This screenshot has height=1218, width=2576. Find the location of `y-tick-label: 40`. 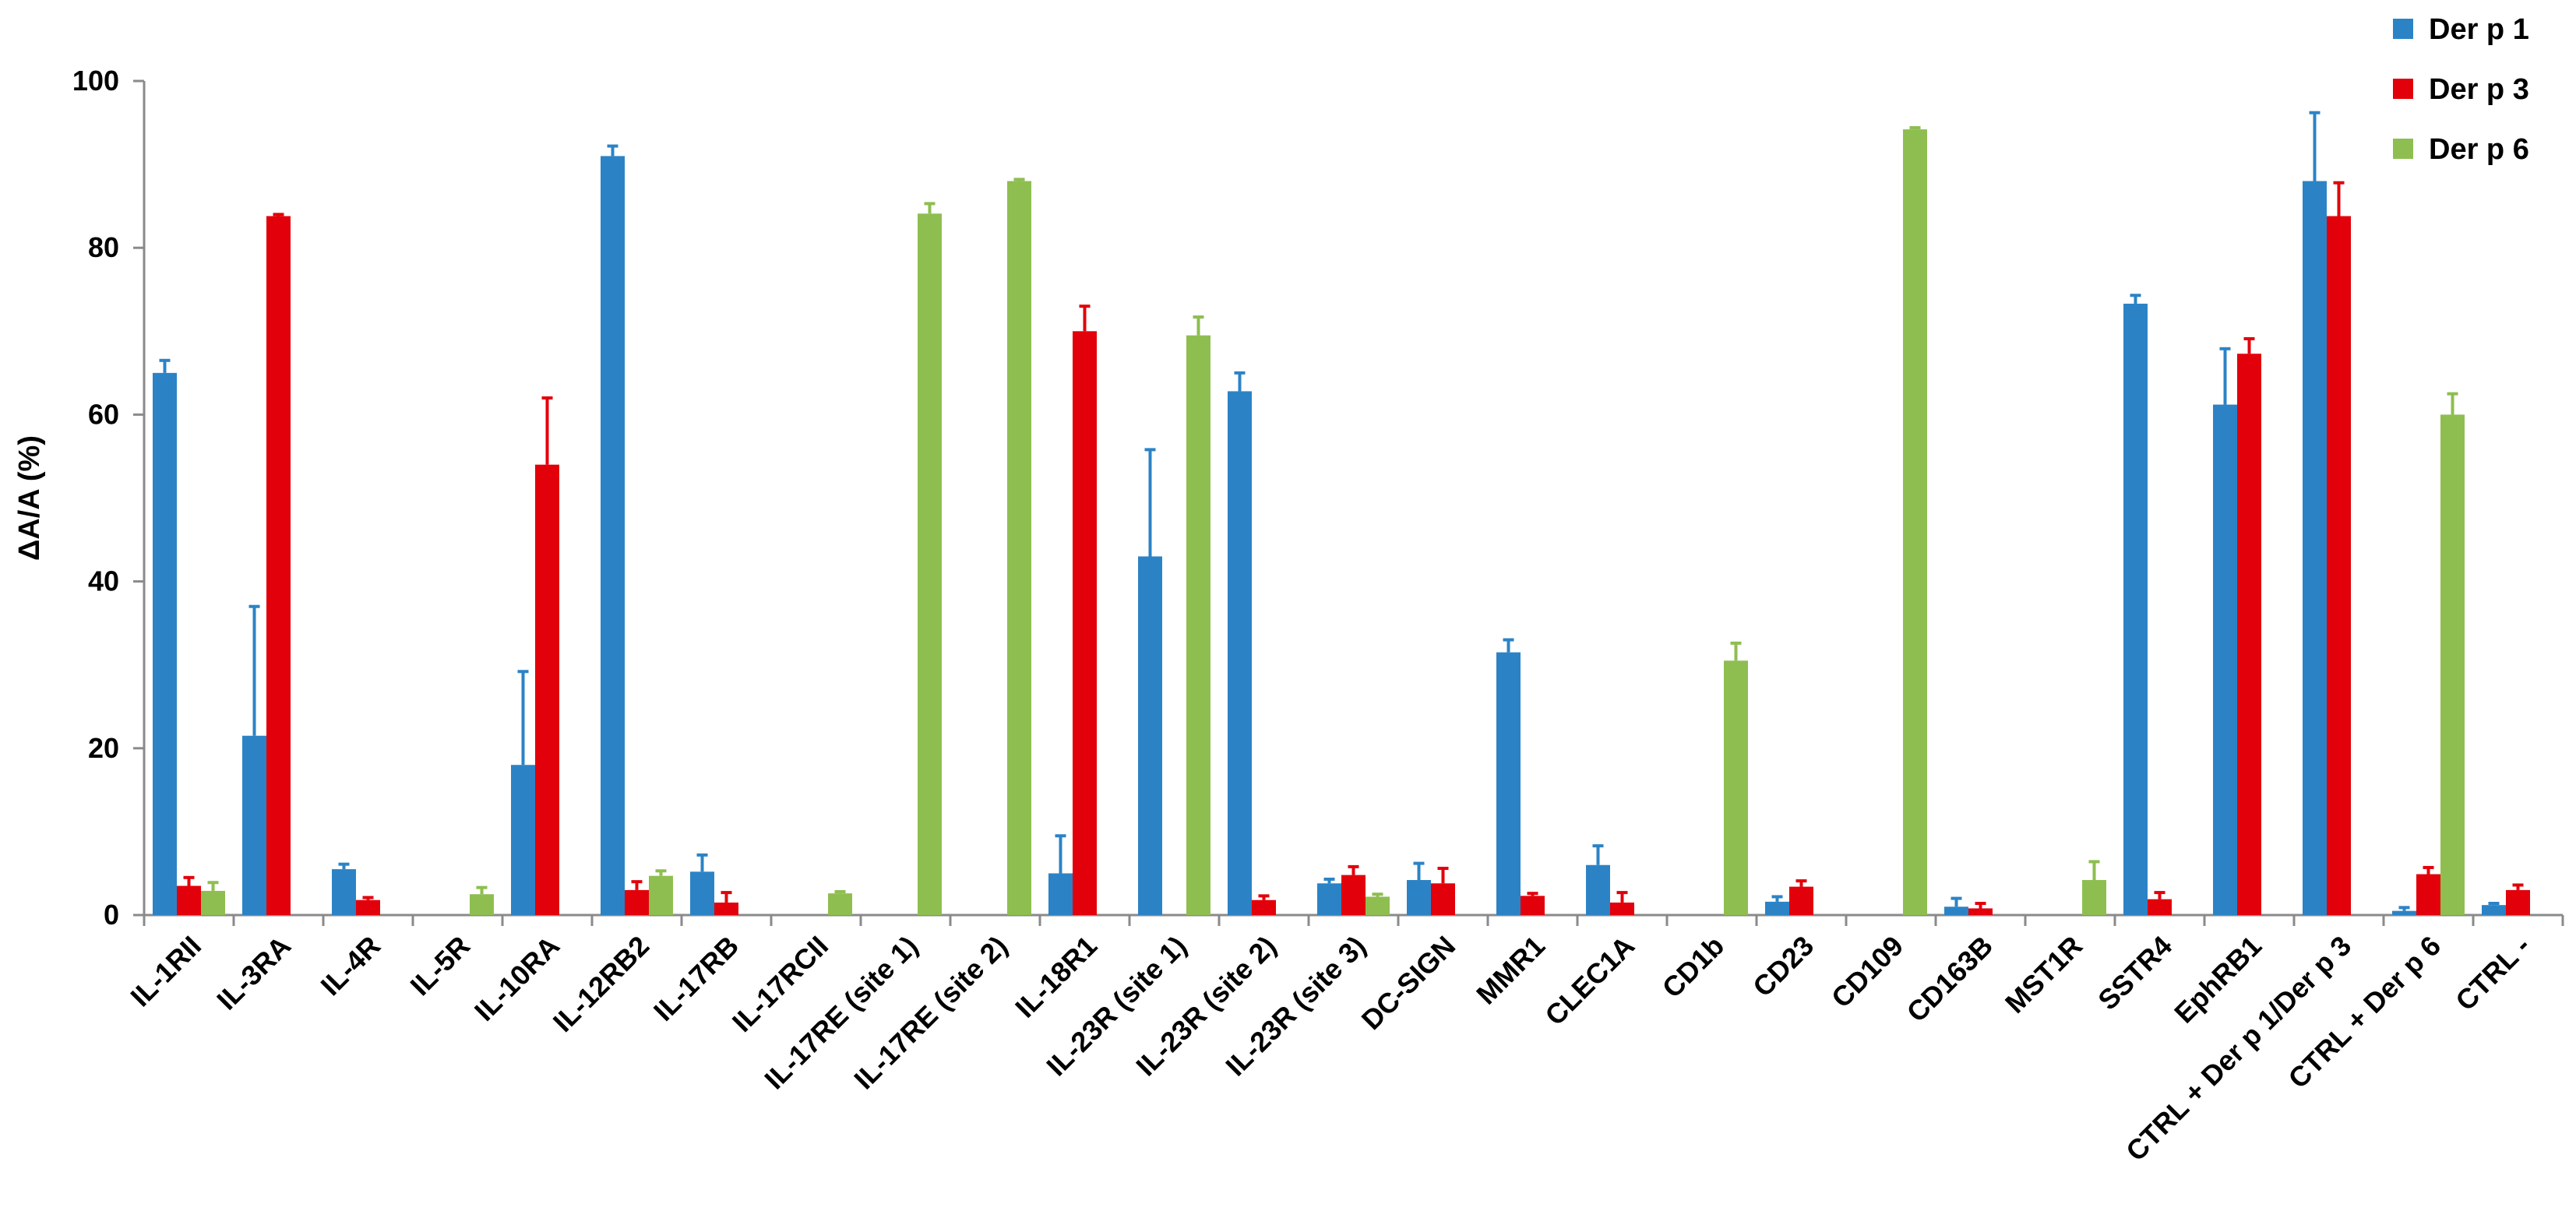

y-tick-label: 40 is located at coordinates (104, 581).